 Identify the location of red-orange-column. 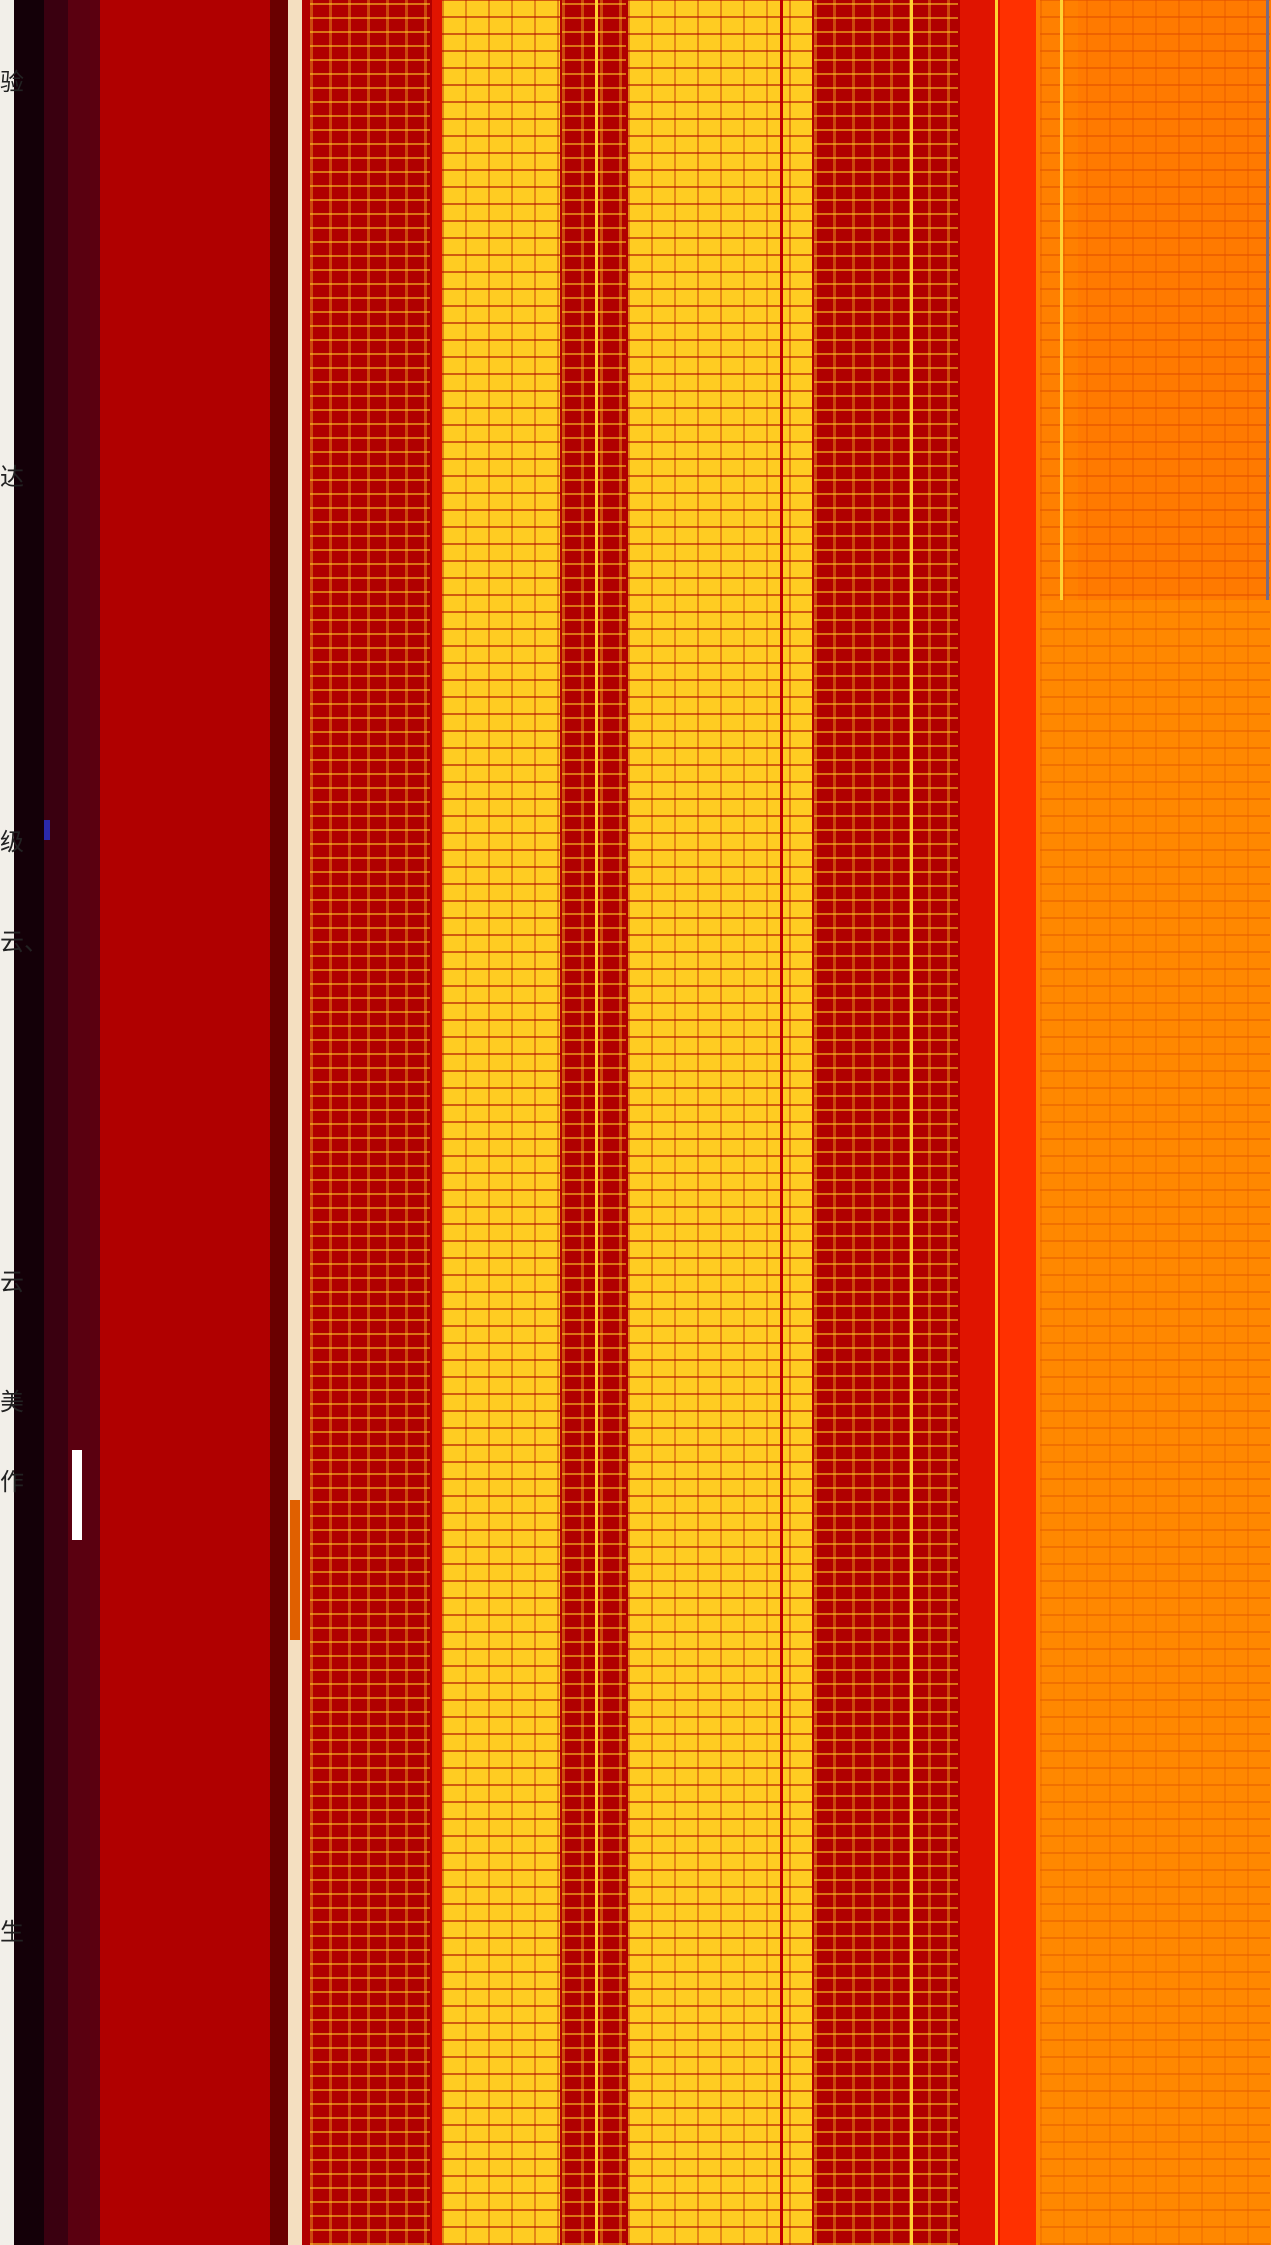
(1018, 1122).